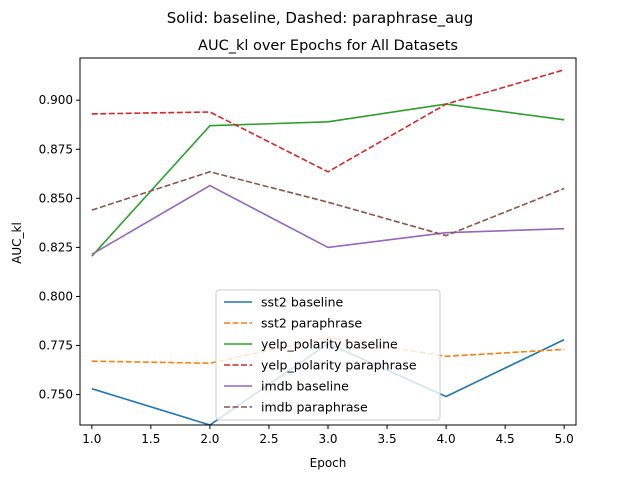 The width and height of the screenshot is (640, 480). Describe the element at coordinates (91, 439) in the screenshot. I see `x-tick-label: 1.0` at that location.